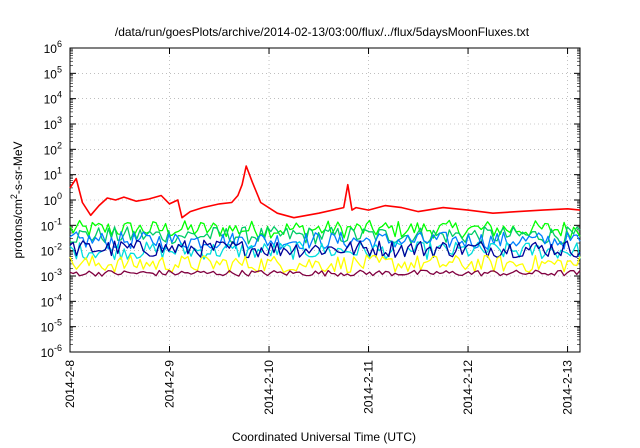 The width and height of the screenshot is (640, 448). Describe the element at coordinates (51, 224) in the screenshot. I see `y-tick-label: 10⁻¹` at that location.